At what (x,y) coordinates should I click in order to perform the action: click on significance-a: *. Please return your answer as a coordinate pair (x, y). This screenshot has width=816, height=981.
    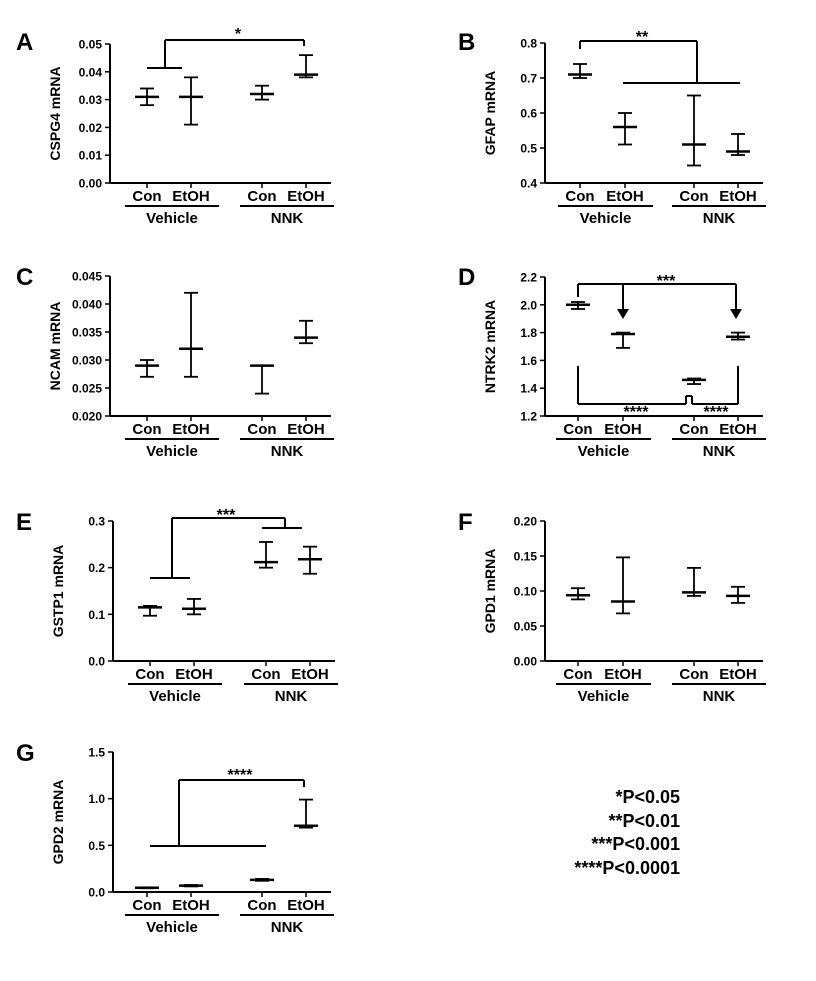
    Looking at the image, I should click on (238, 34).